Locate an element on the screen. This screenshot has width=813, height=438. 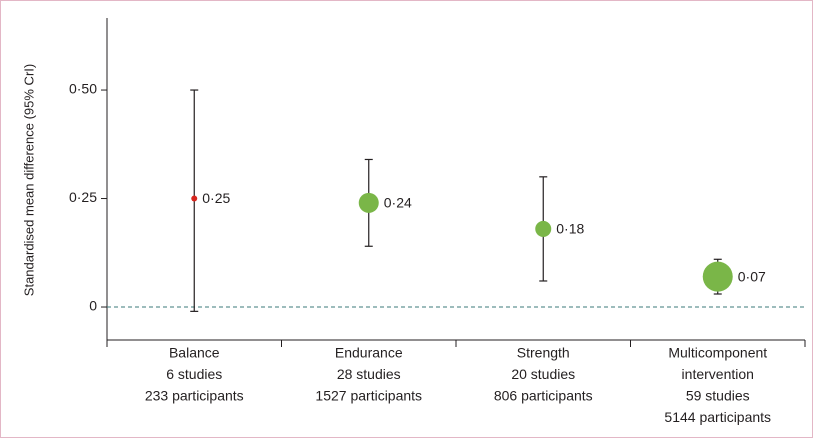
x-tick-label: Multicomponent is located at coordinates (717, 353).